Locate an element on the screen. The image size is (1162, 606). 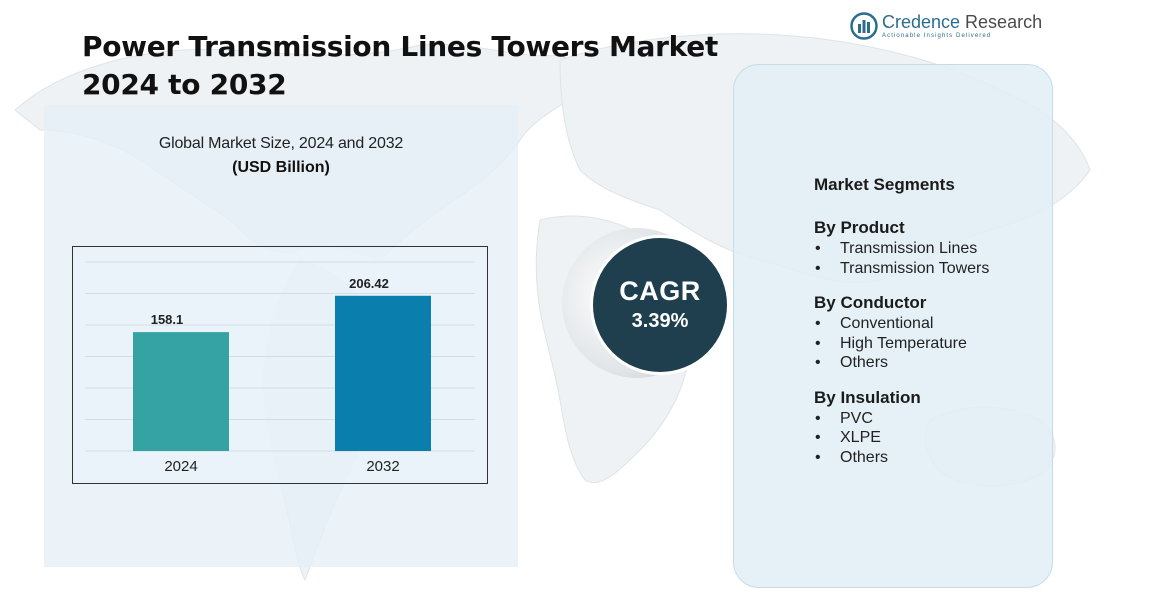
logo-icon is located at coordinates (864, 26).